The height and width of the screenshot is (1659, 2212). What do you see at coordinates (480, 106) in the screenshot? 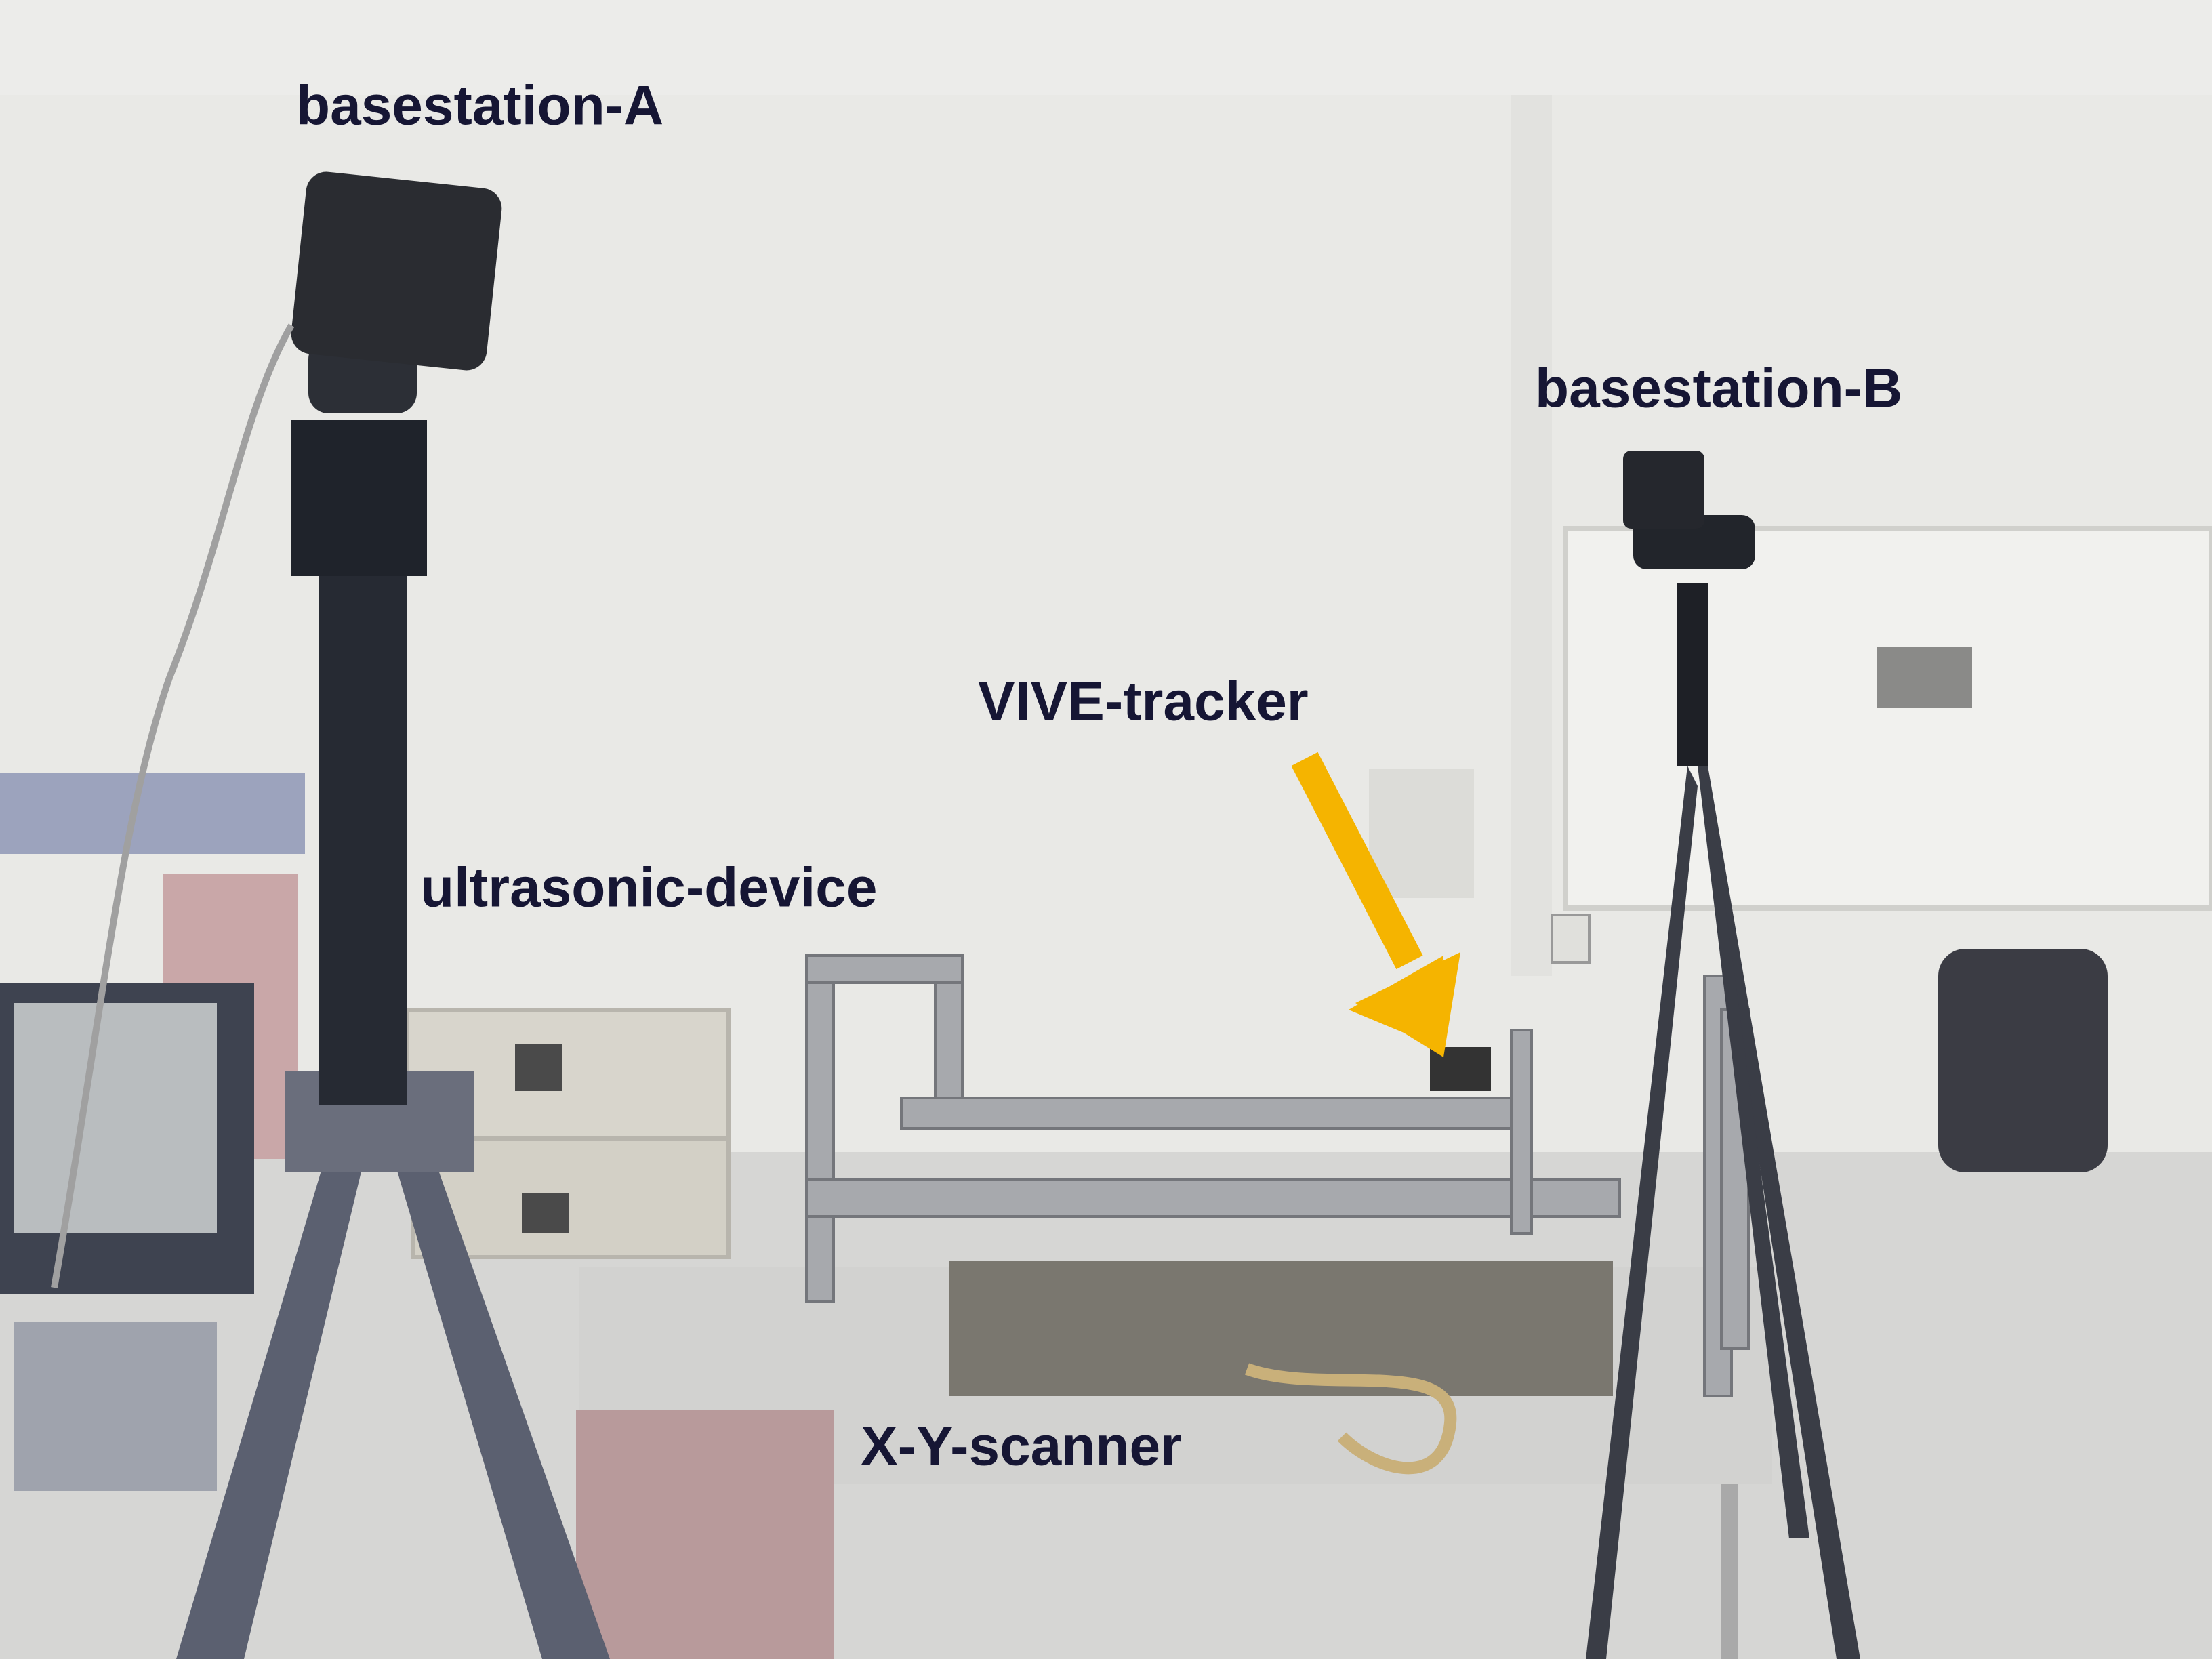
I see `label: basestation-A` at bounding box center [480, 106].